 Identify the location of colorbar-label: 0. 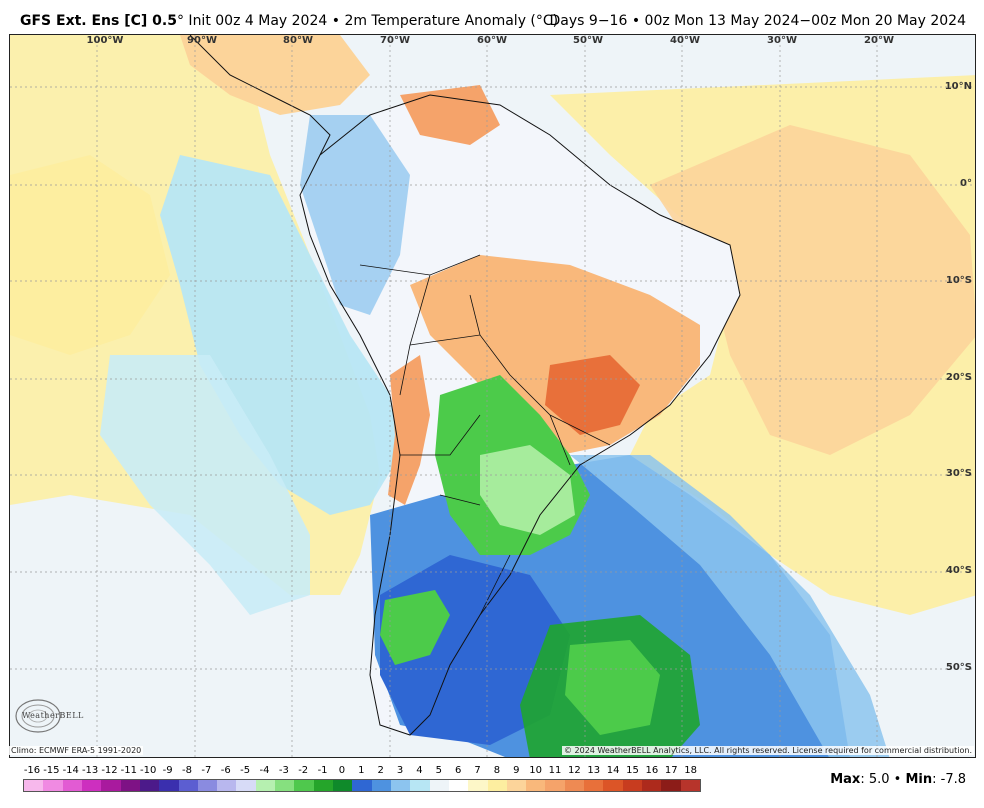
(342, 770).